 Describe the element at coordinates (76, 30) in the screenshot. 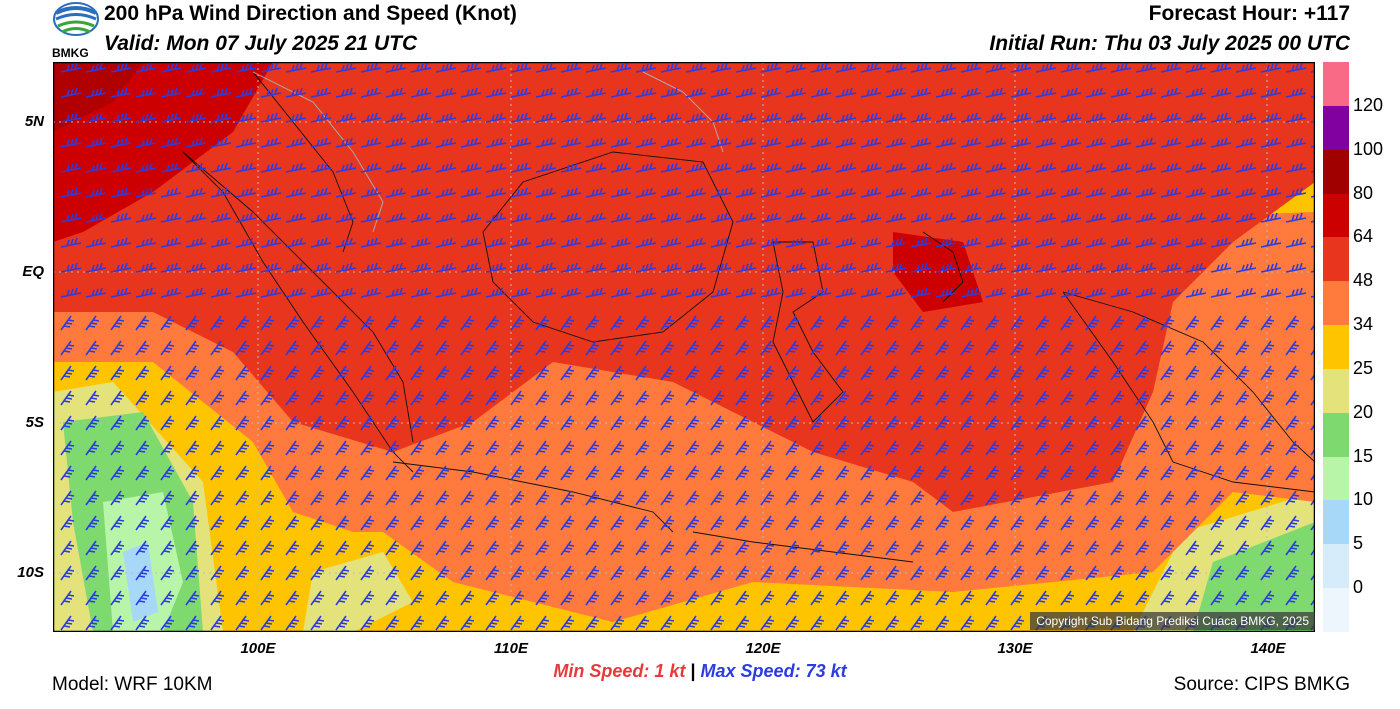

I see `bmkg-logo` at that location.